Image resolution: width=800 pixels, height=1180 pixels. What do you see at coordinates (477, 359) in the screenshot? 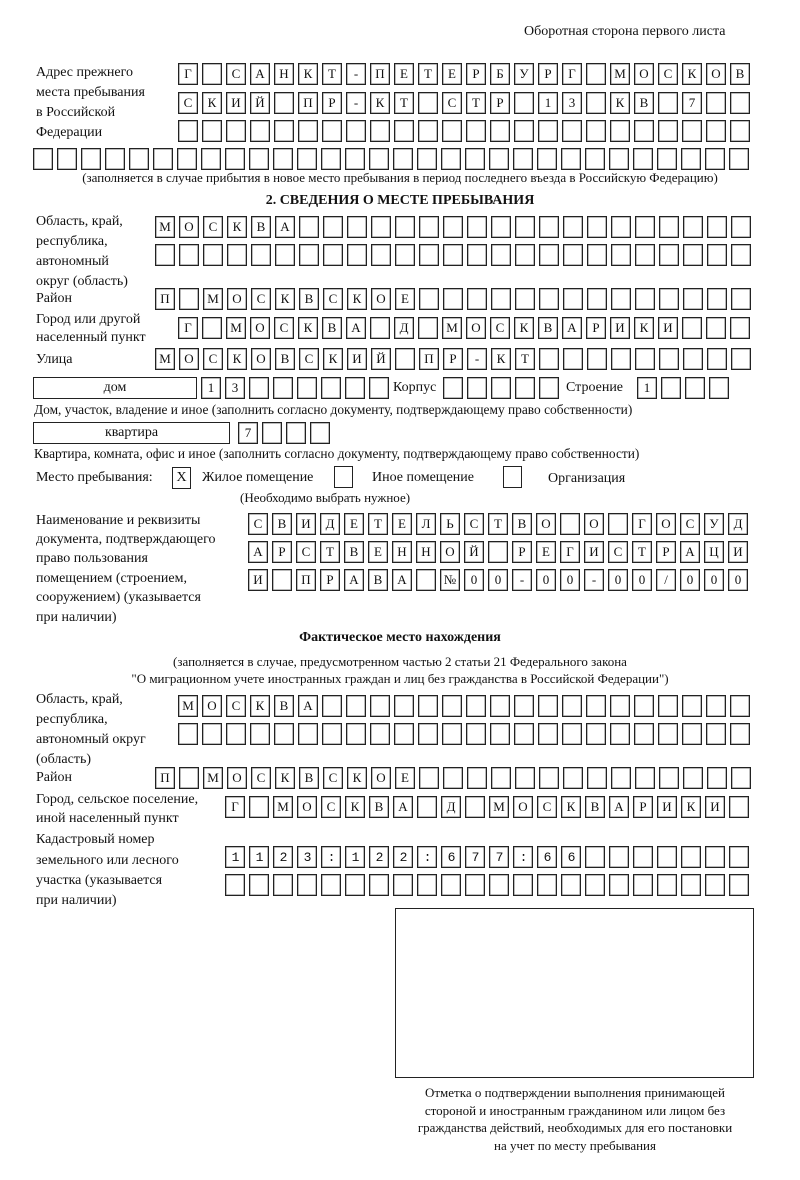
I see `char-cell: -` at bounding box center [477, 359].